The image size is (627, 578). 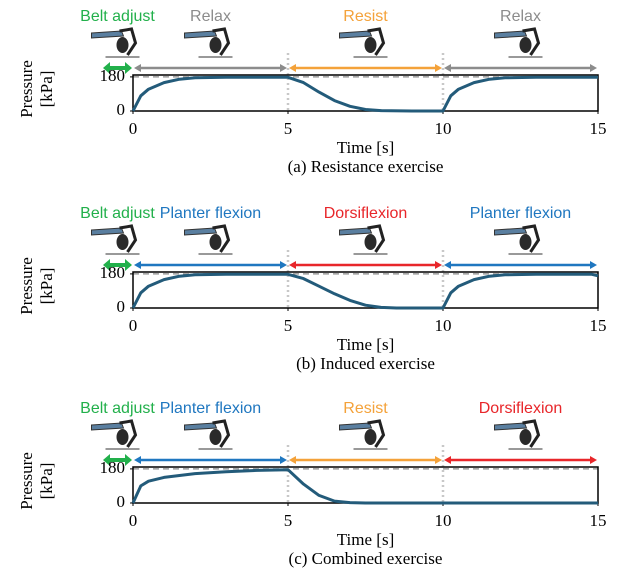 I want to click on caption: (b) Induced exercise, so click(x=365, y=363).